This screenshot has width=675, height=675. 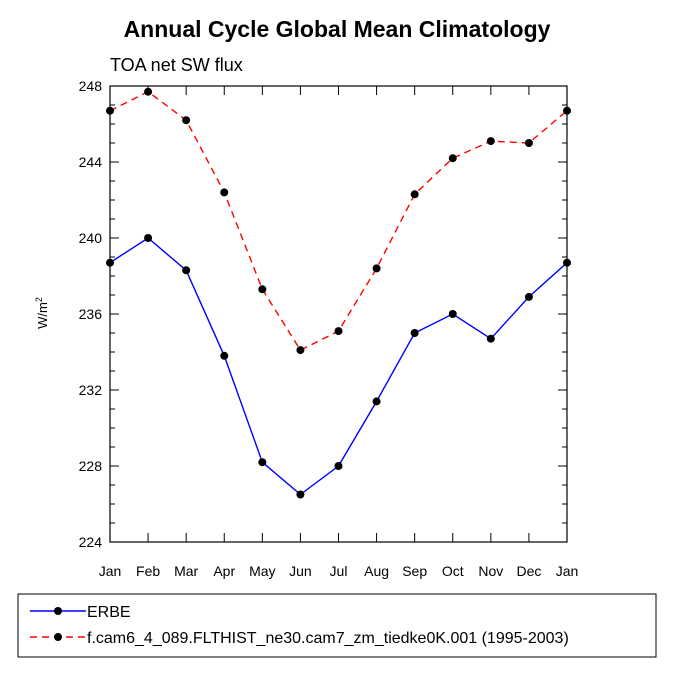 I want to click on x-tick-label: Jul, so click(x=339, y=571).